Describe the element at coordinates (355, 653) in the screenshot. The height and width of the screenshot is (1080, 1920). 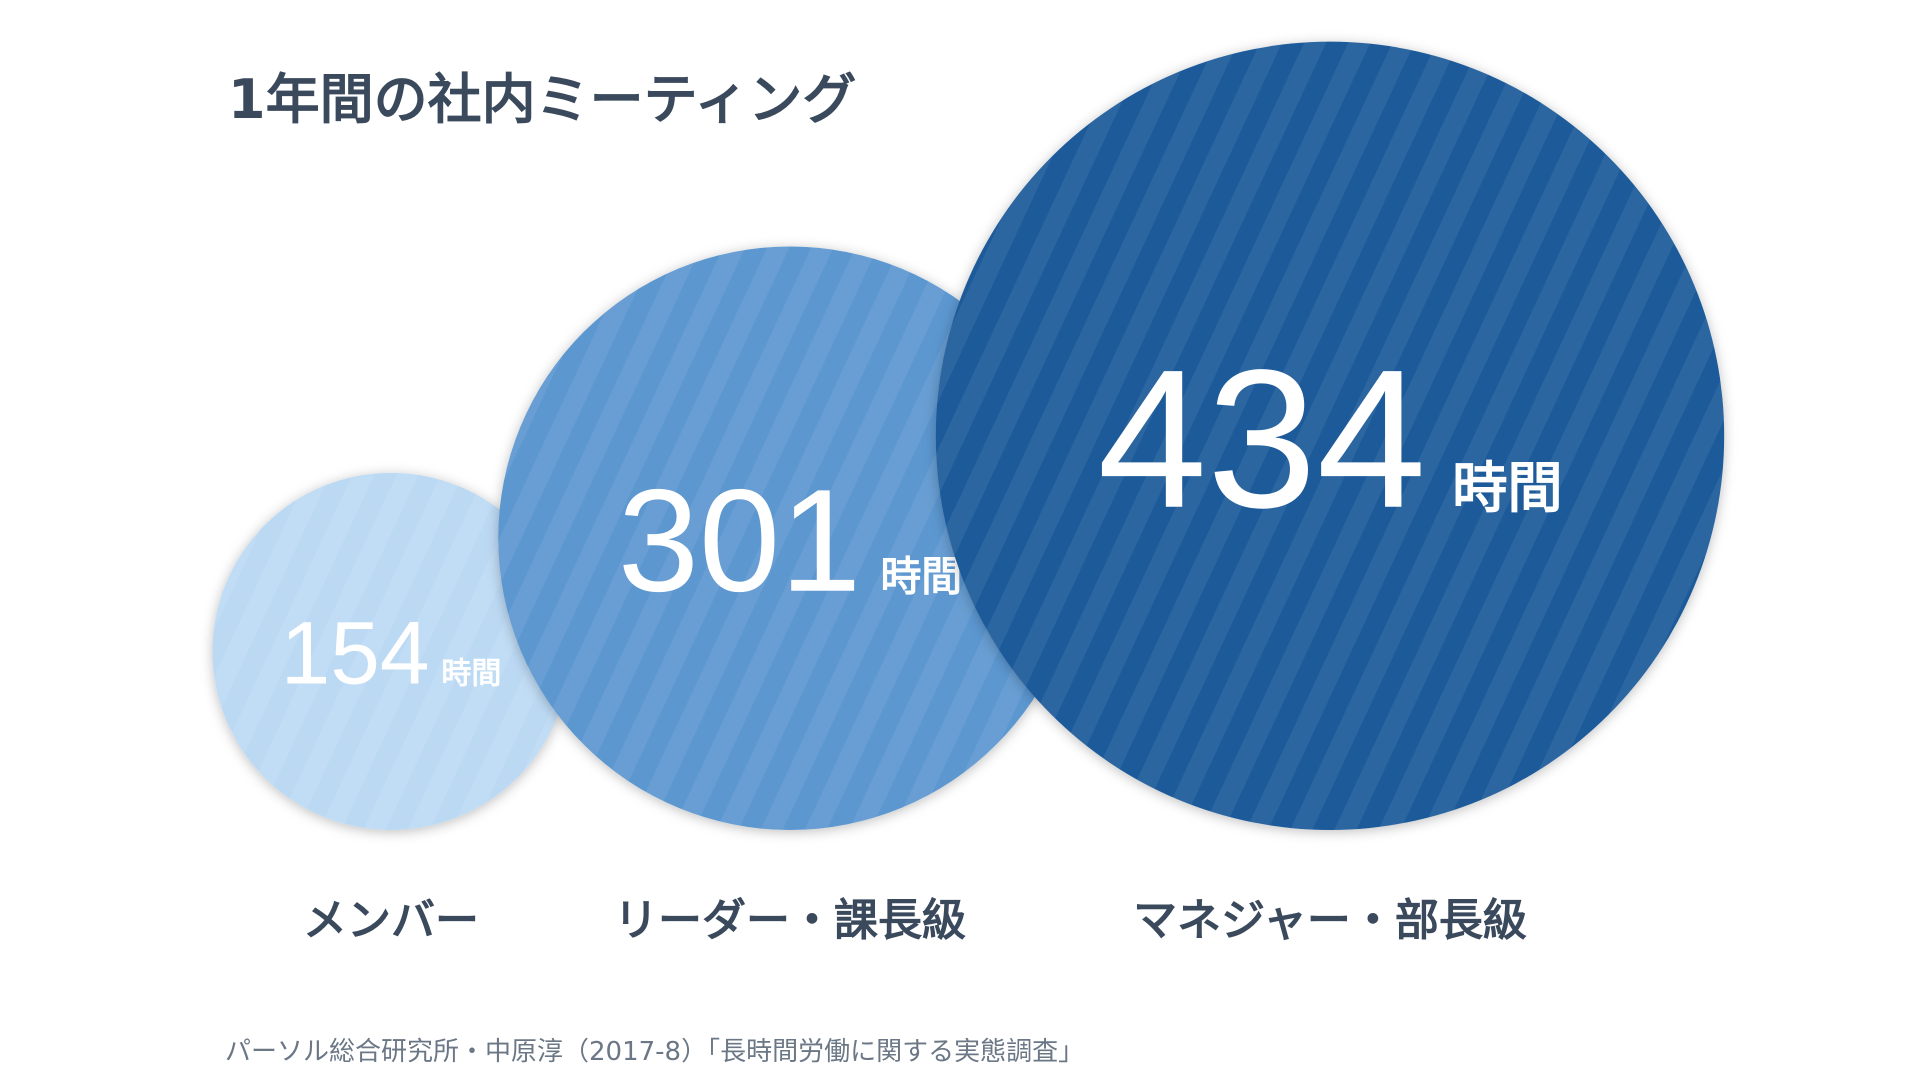
I see `value-label: 154` at that location.